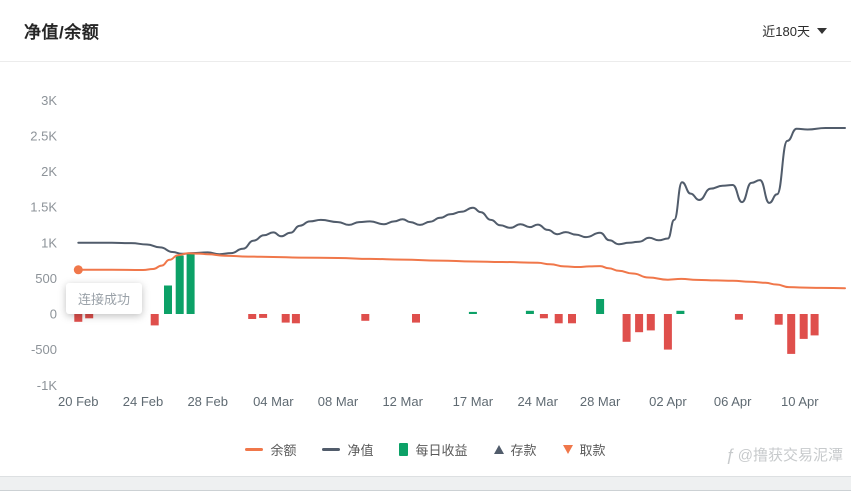 The height and width of the screenshot is (491, 851). What do you see at coordinates (143, 401) in the screenshot?
I see `x-axis-tick: 24 Feb` at bounding box center [143, 401].